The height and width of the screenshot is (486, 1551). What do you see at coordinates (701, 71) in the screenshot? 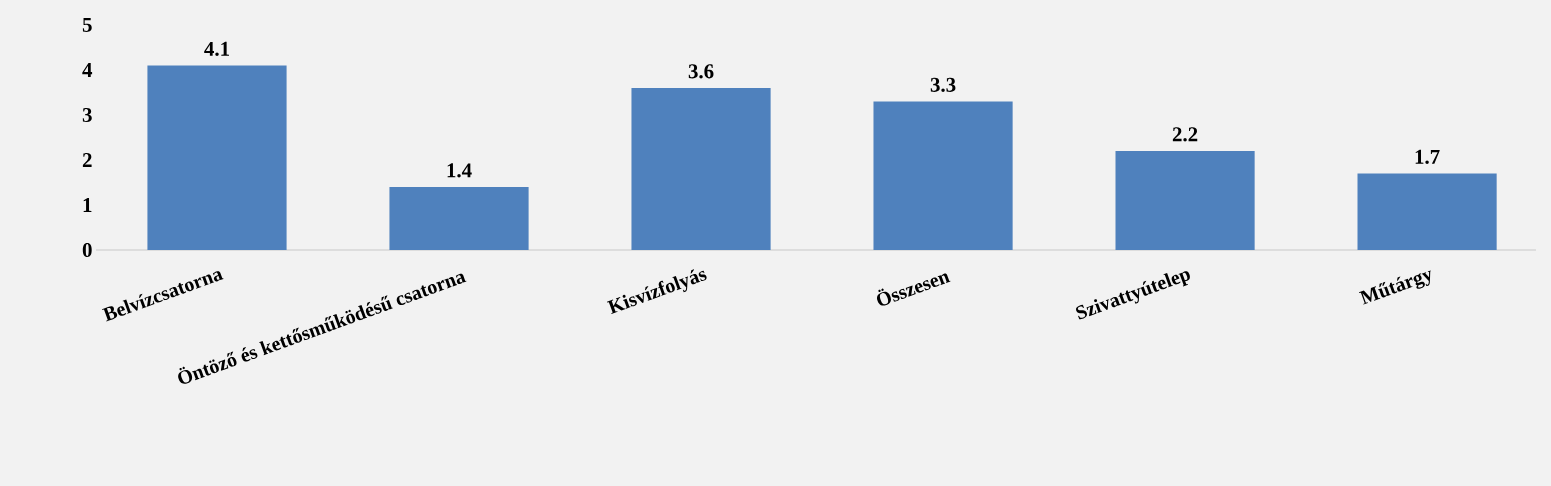
I see `data-label: 3.6` at bounding box center [701, 71].